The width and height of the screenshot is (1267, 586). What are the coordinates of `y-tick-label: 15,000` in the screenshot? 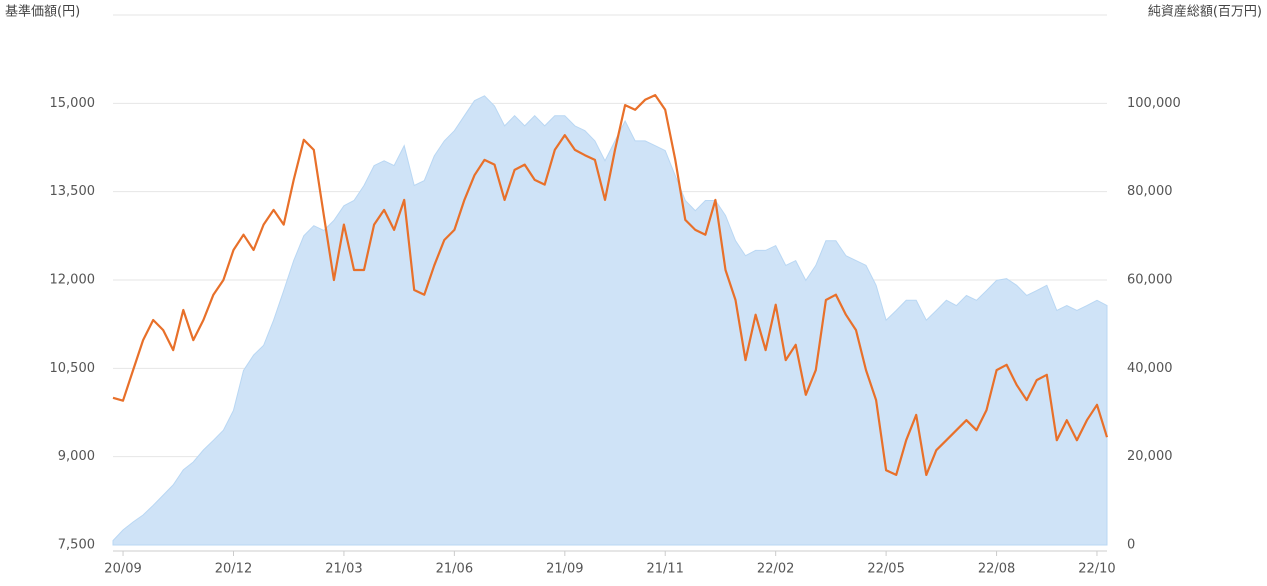 It's located at (73, 103).